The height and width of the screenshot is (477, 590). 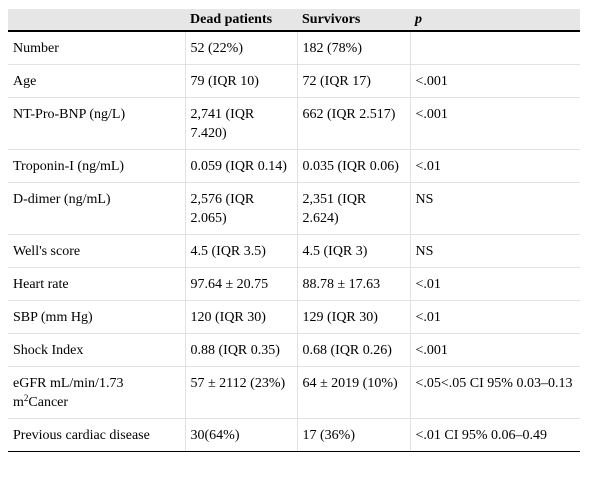 What do you see at coordinates (354, 251) in the screenshot?
I see `survivors-value: 4.5 (IQR 3)` at bounding box center [354, 251].